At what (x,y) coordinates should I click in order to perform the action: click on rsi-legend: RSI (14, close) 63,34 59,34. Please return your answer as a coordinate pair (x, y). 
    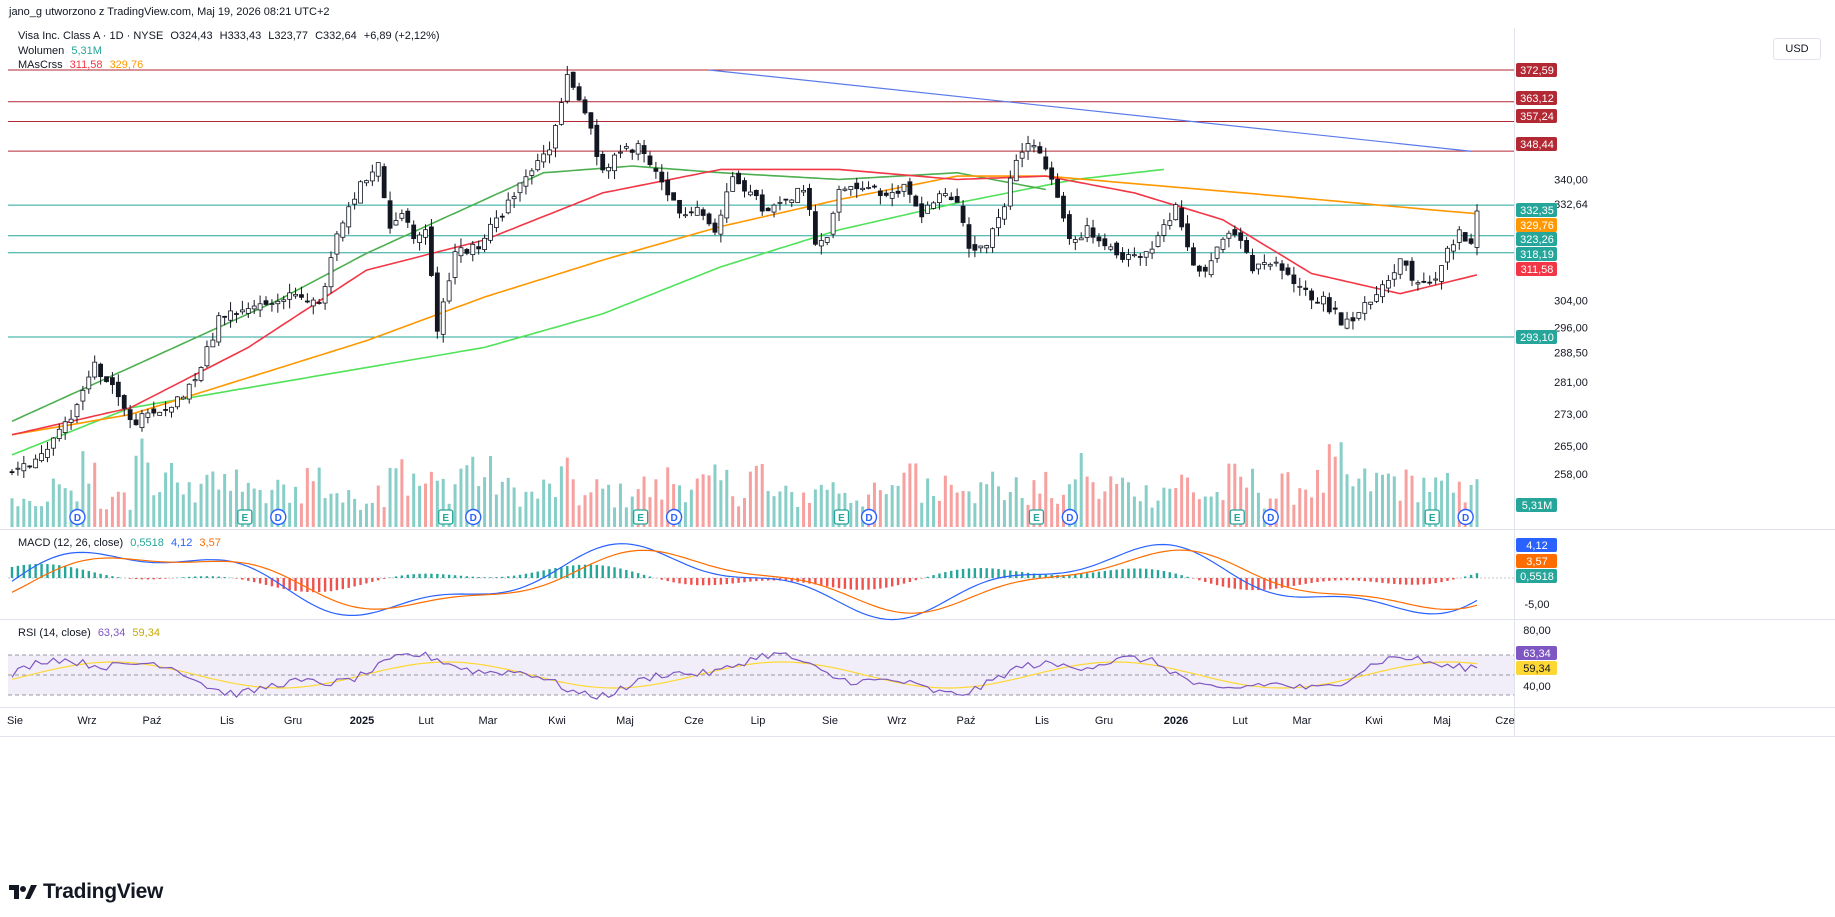
    Looking at the image, I should click on (89, 633).